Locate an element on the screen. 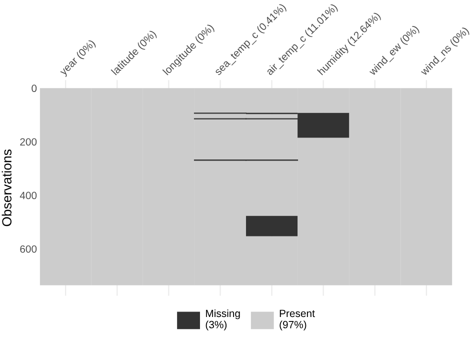 Image resolution: width=474 pixels, height=338 pixels. y-tick-label: 0 is located at coordinates (34, 88).